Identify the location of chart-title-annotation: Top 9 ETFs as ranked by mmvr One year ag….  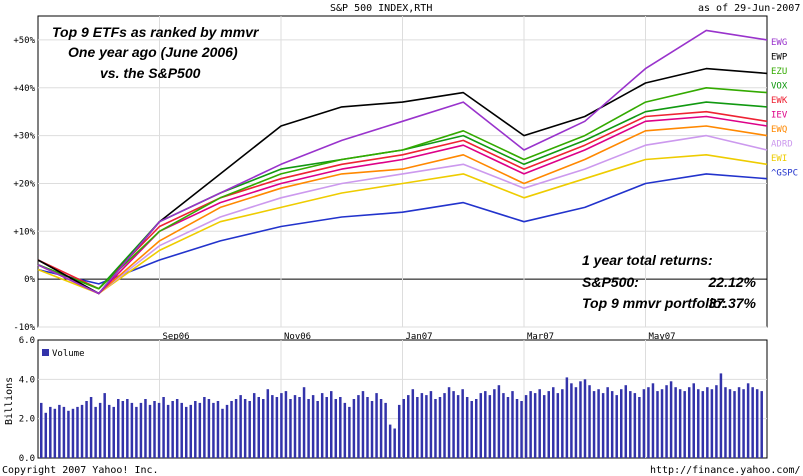
(156, 52).